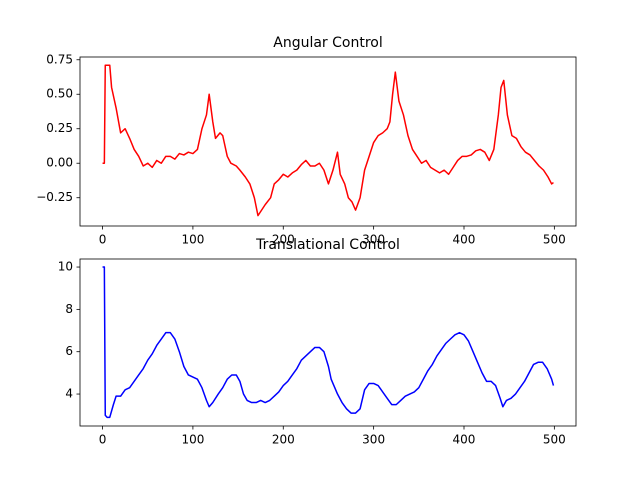  What do you see at coordinates (59, 128) in the screenshot?
I see `y-tick-label: 0.25` at bounding box center [59, 128].